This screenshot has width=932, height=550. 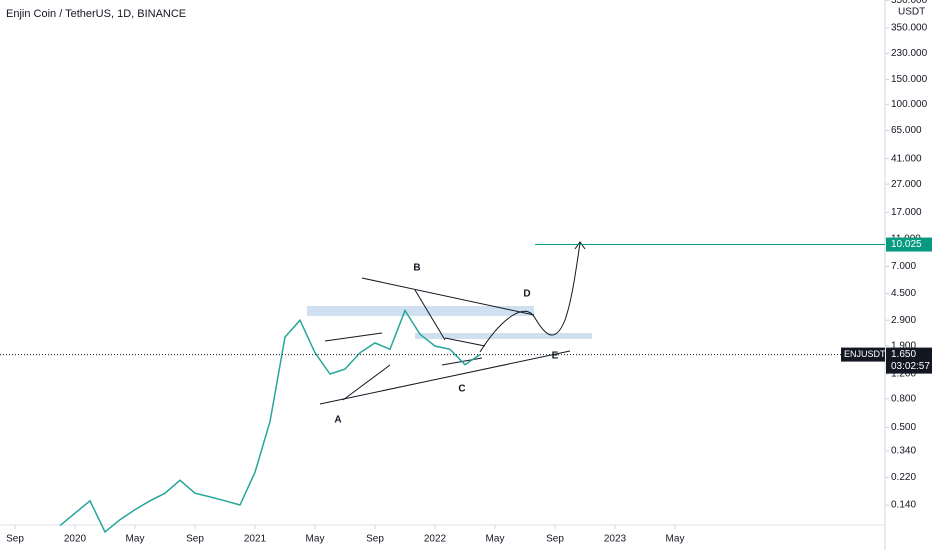 I want to click on annotation: C, so click(x=461, y=389).